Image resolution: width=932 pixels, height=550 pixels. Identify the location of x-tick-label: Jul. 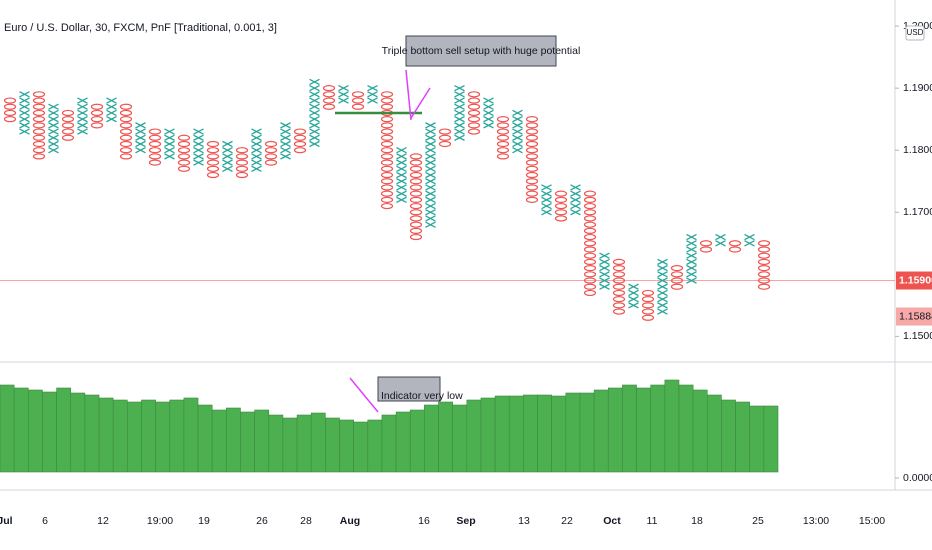
(6, 521).